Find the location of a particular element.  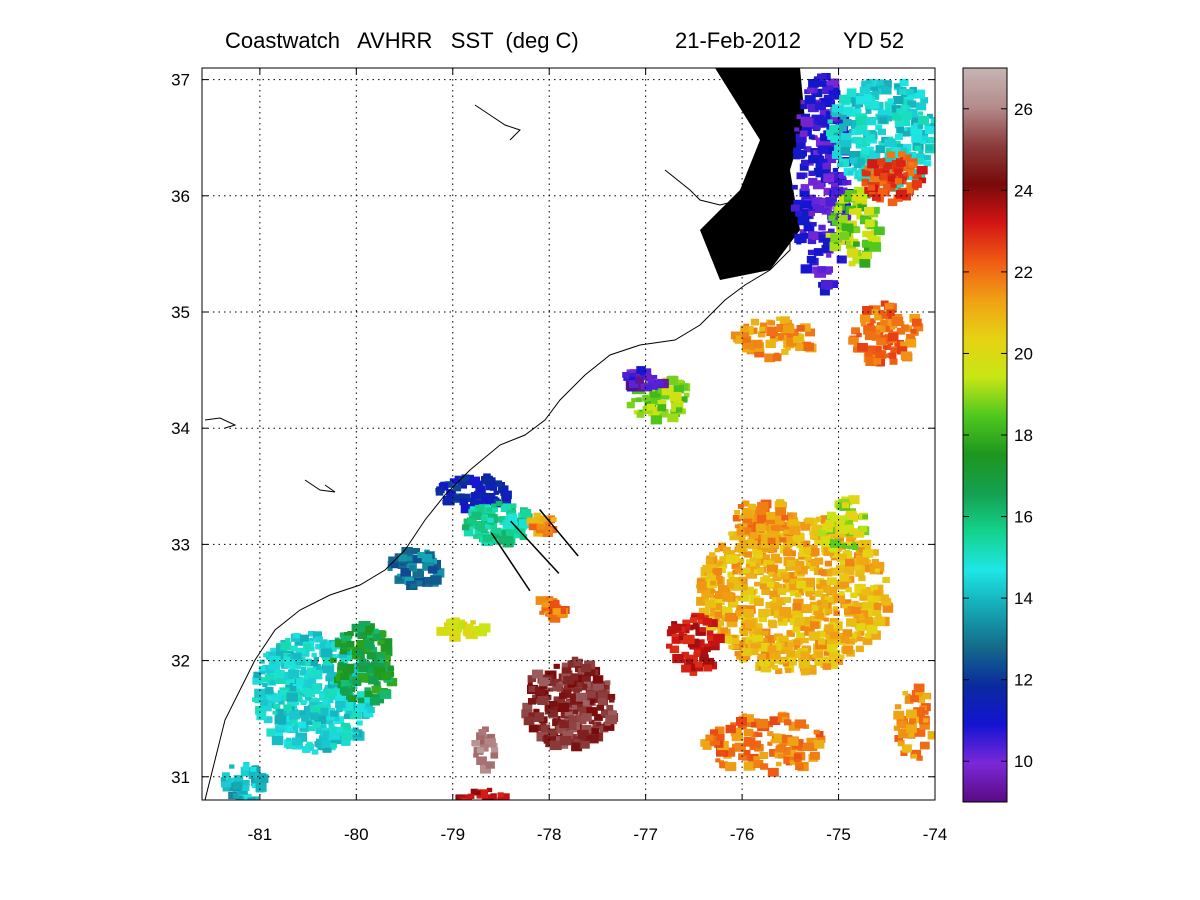

x-tick-label: -74 is located at coordinates (935, 834).